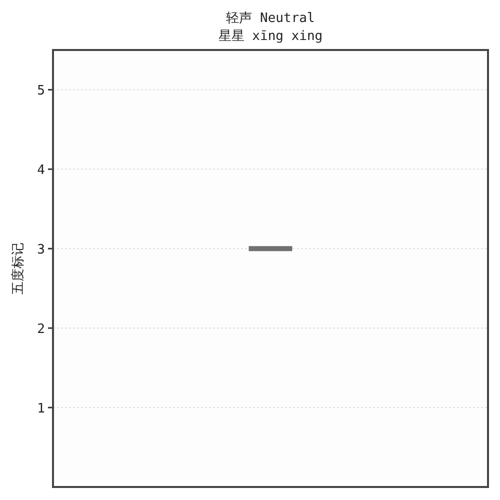  What do you see at coordinates (41, 330) in the screenshot?
I see `y-tick-label: 2` at bounding box center [41, 330].